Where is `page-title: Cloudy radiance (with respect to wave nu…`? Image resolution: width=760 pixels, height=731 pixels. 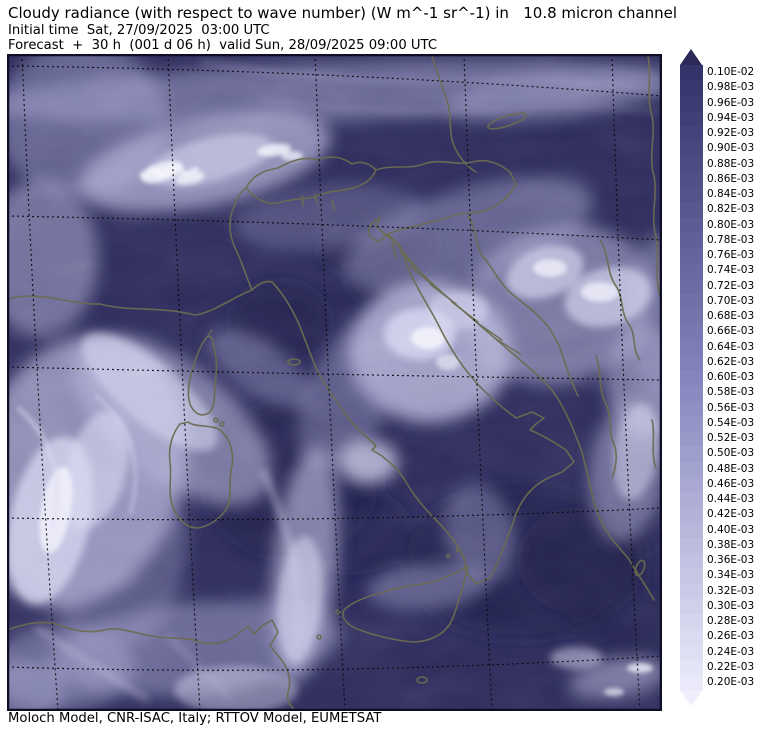
page-title: Cloudy radiance (with respect to wave nu… is located at coordinates (343, 13).